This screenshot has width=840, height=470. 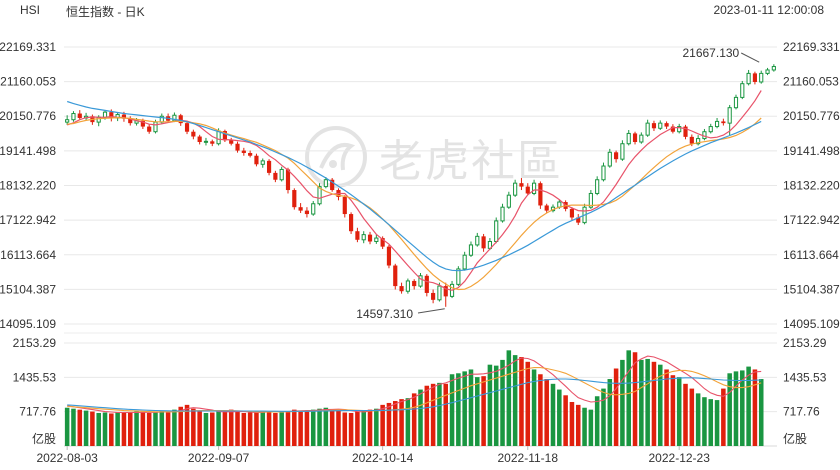 I want to click on low-annotation-leader, so click(x=431, y=311).